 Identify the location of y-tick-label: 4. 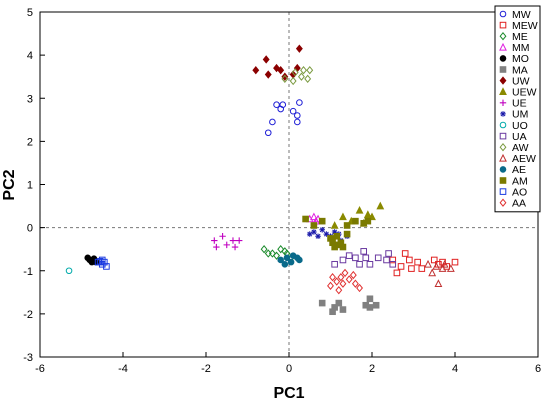
(30, 56).